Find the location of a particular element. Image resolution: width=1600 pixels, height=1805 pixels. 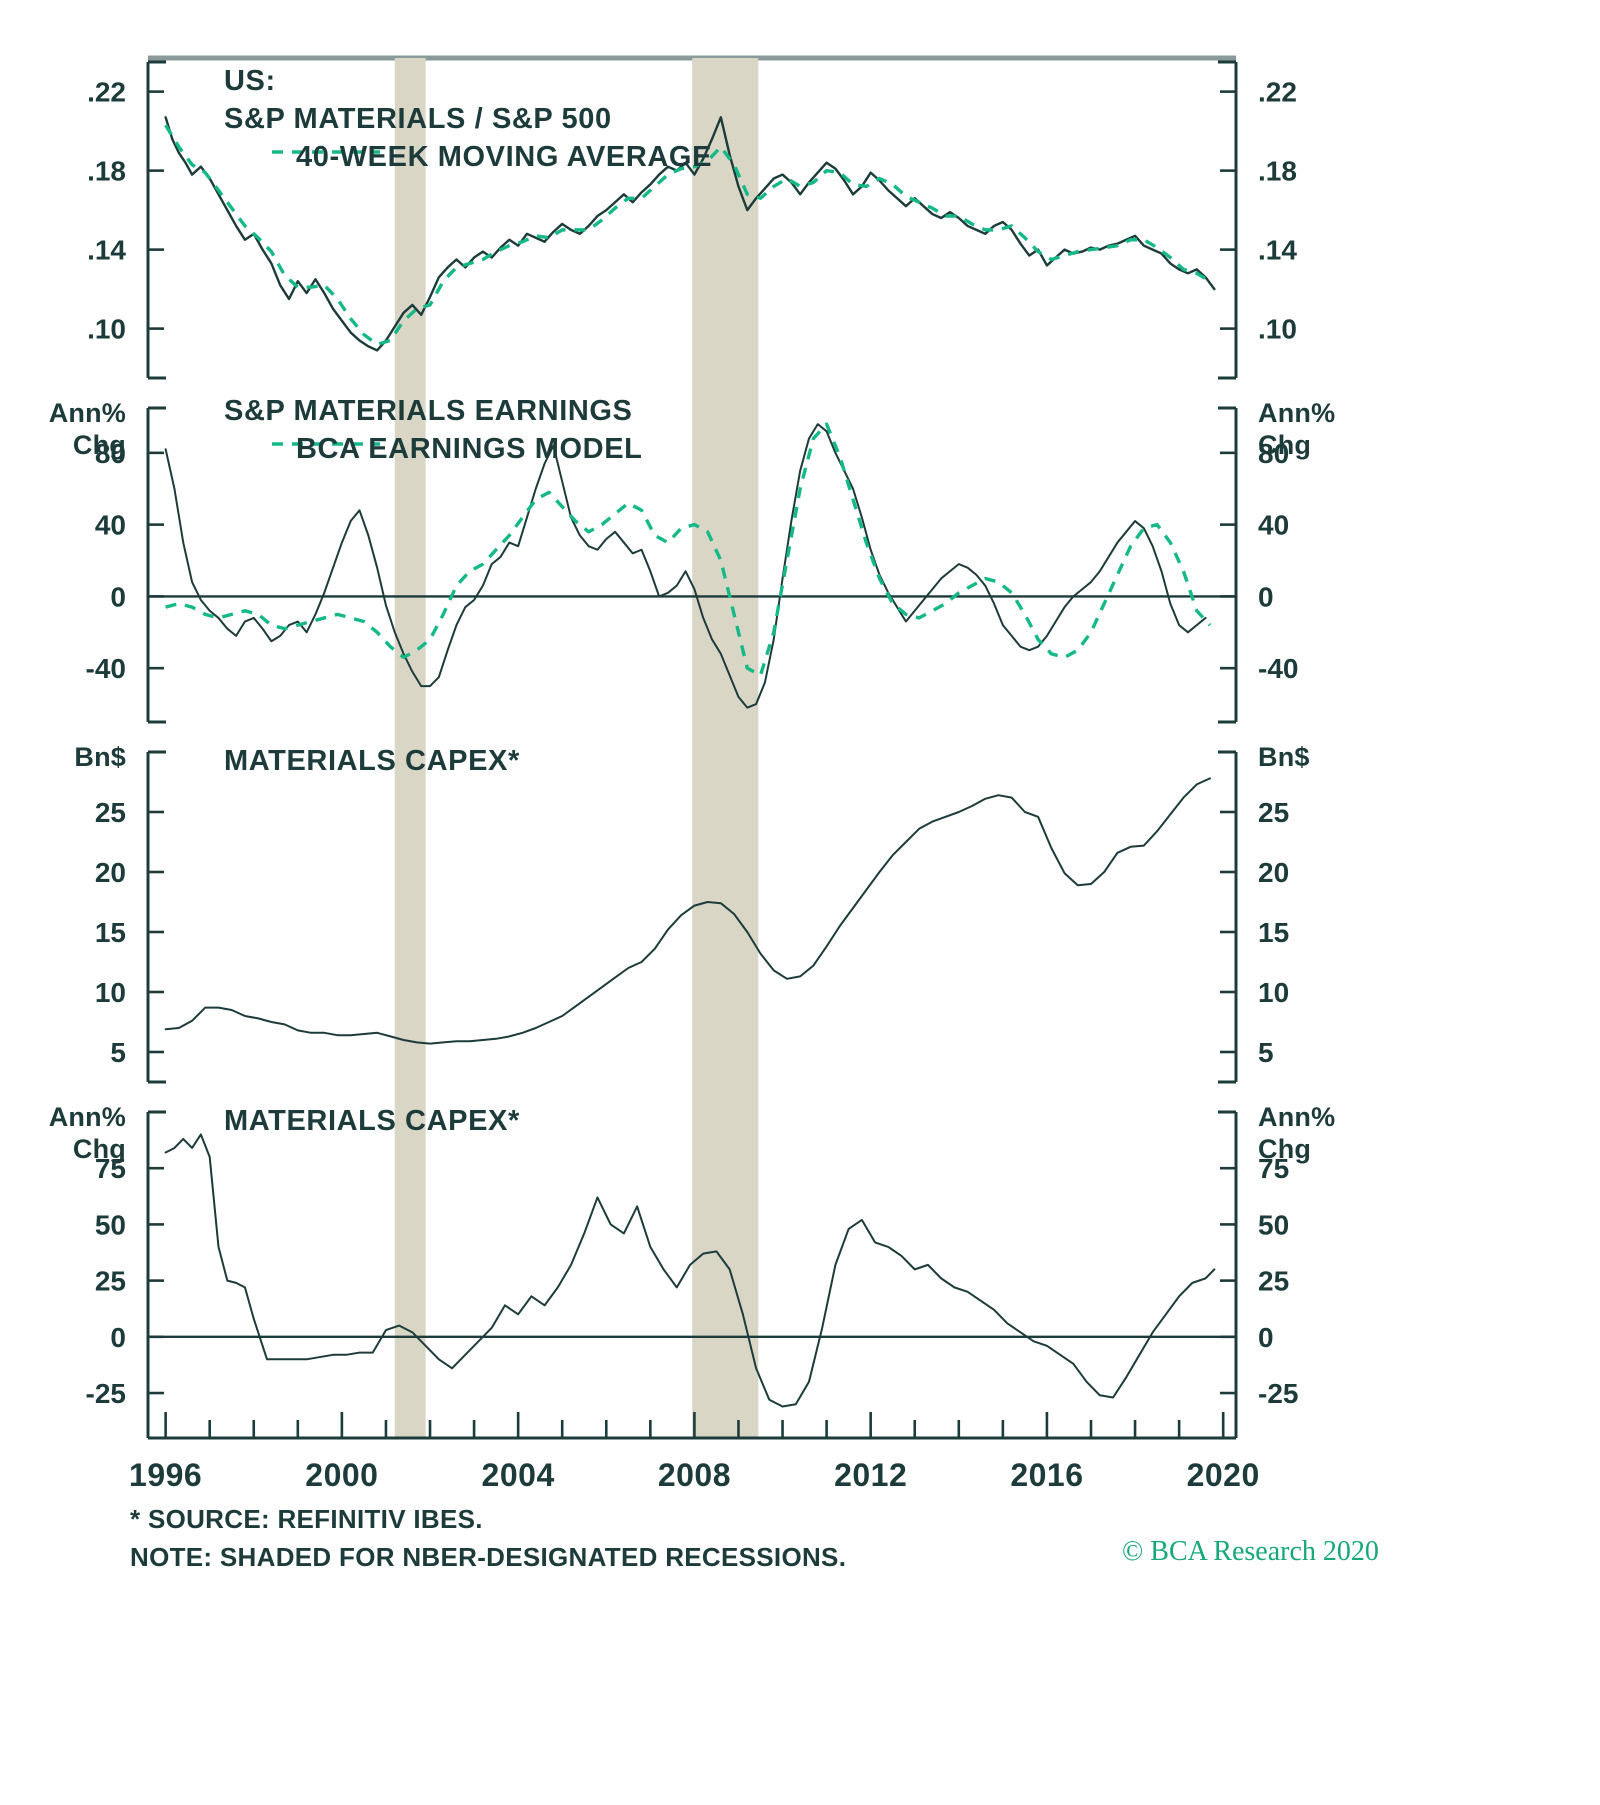

panel4-ytick-label-r-2: 25 is located at coordinates (1273, 1281).